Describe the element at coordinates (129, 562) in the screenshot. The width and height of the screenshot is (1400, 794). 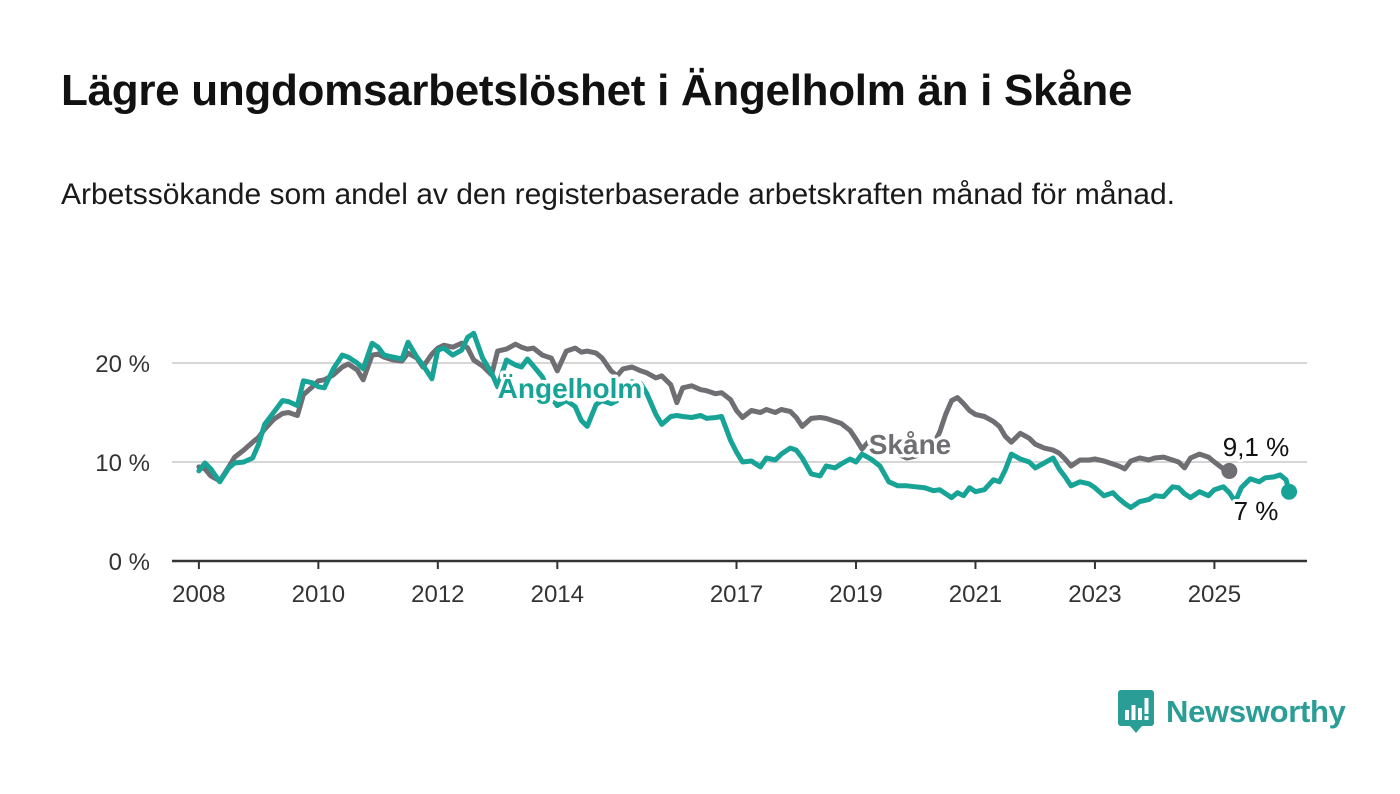
I see `y-tick-label: 0 %` at that location.